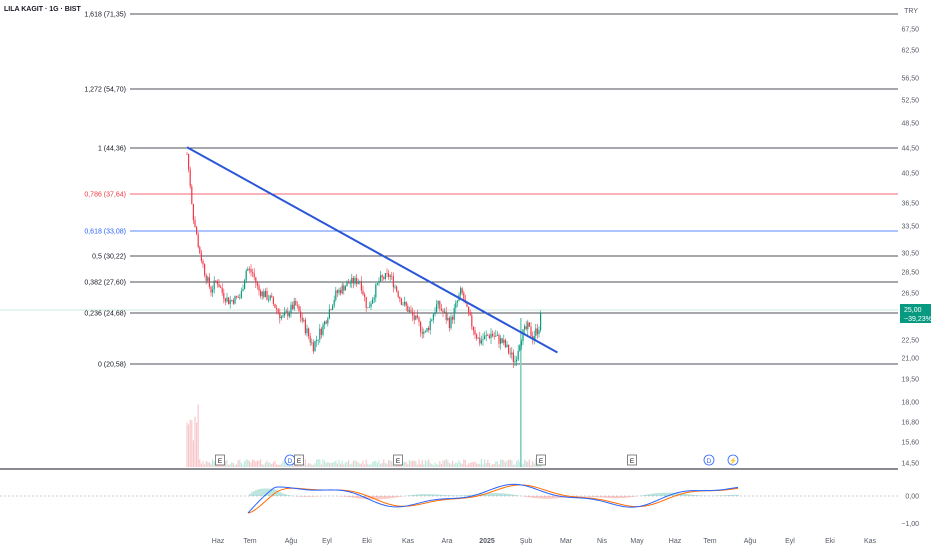  Describe the element at coordinates (910, 101) in the screenshot. I see `price-axis-tick: 52,50` at that location.